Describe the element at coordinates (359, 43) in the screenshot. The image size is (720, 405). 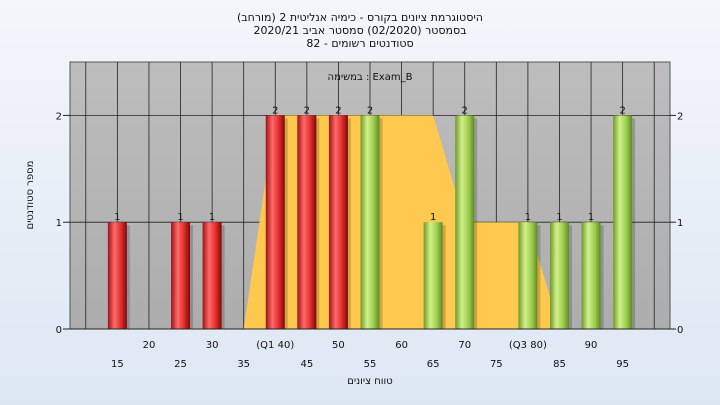
I see `title-line-3: סטודנטים רשומים - 82` at that location.